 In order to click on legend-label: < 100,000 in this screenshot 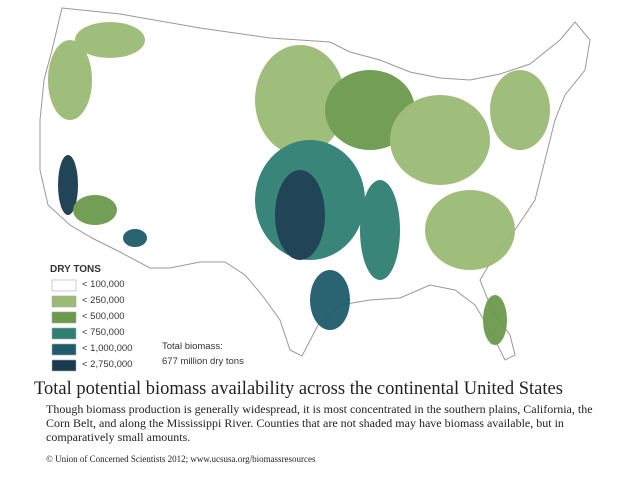, I will do `click(103, 284)`.